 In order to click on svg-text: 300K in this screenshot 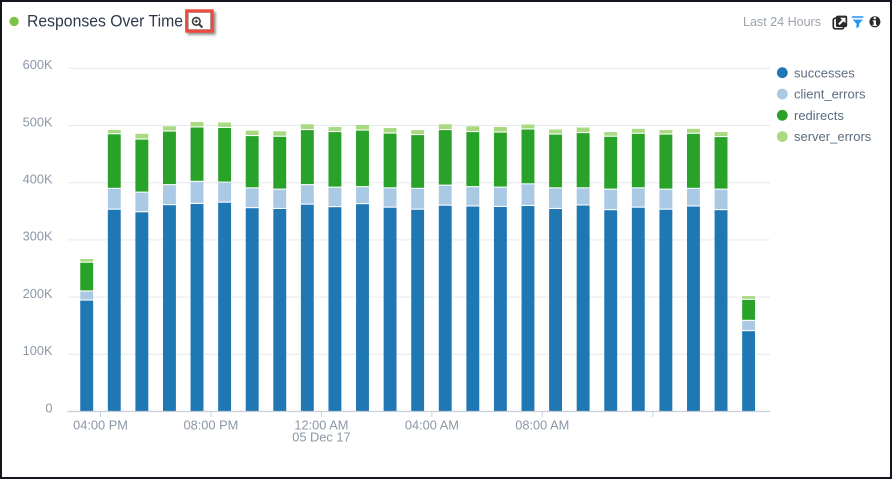, I will do `click(38, 236)`.